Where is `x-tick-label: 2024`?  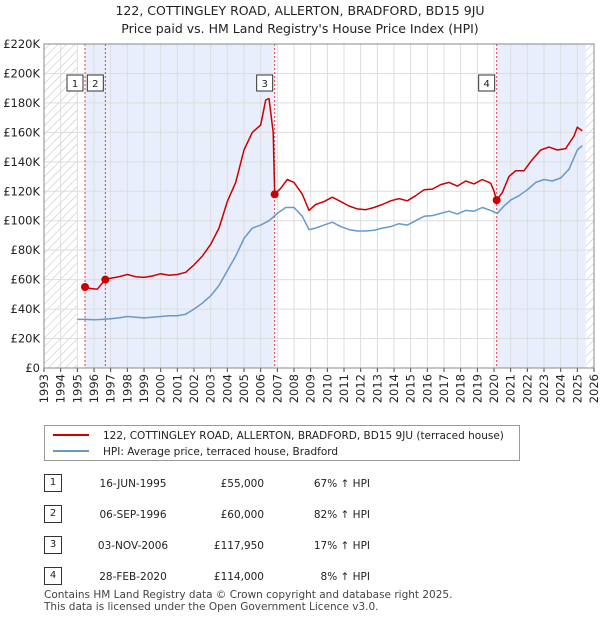
x-tick-label: 2024 is located at coordinates (561, 388).